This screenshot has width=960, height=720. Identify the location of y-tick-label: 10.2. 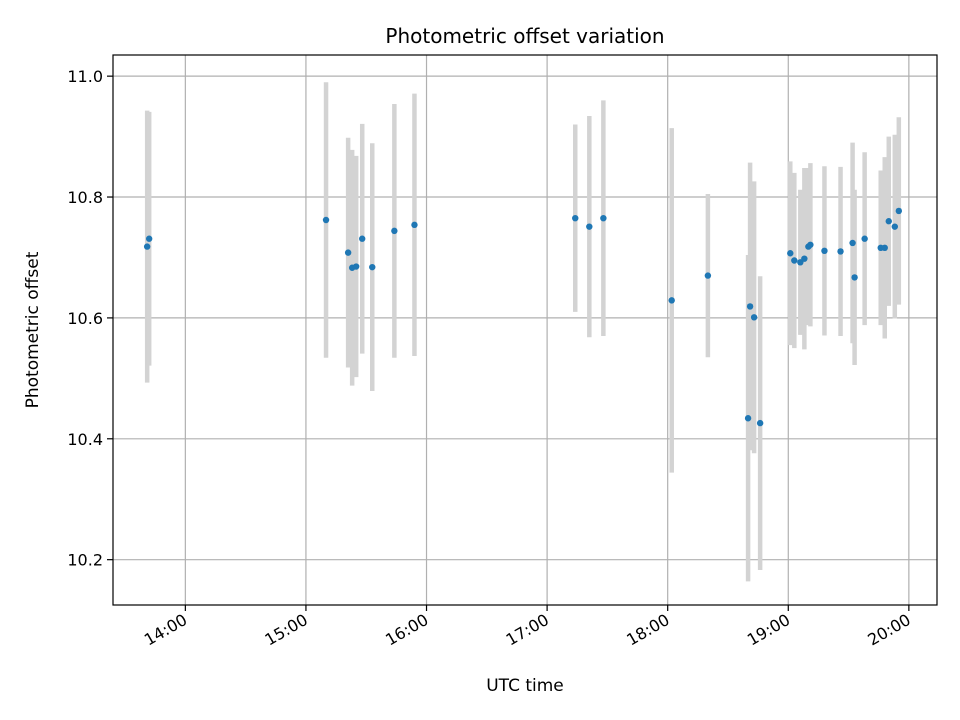
(85, 560).